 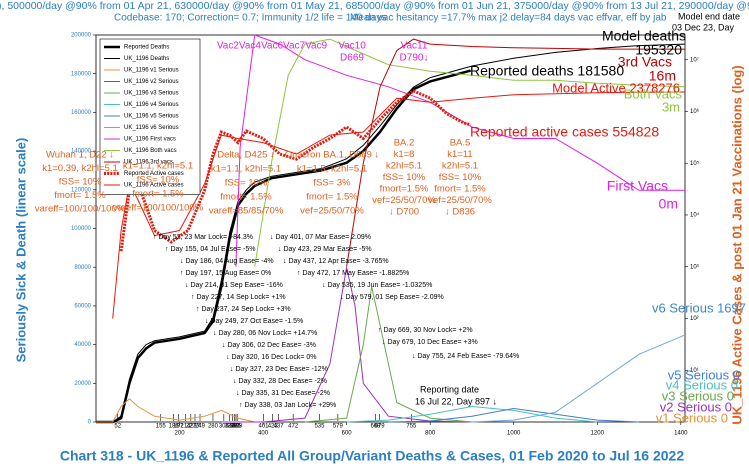 What do you see at coordinates (699, 307) in the screenshot?
I see `line-label: v6 Serious 1697` at bounding box center [699, 307].